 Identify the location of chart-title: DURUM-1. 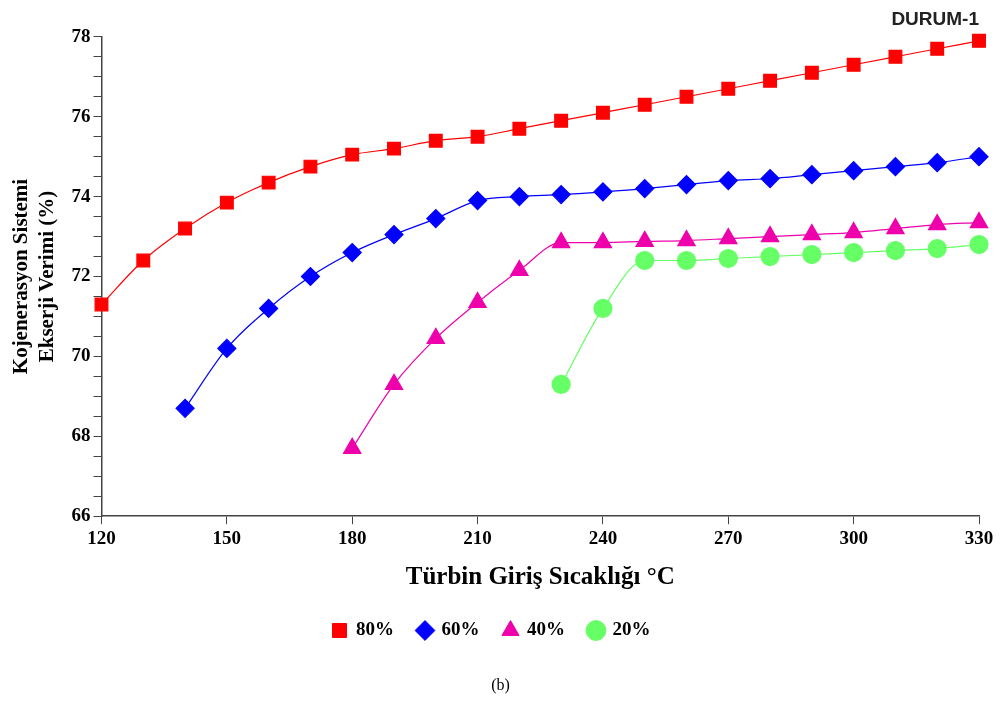
(935, 18).